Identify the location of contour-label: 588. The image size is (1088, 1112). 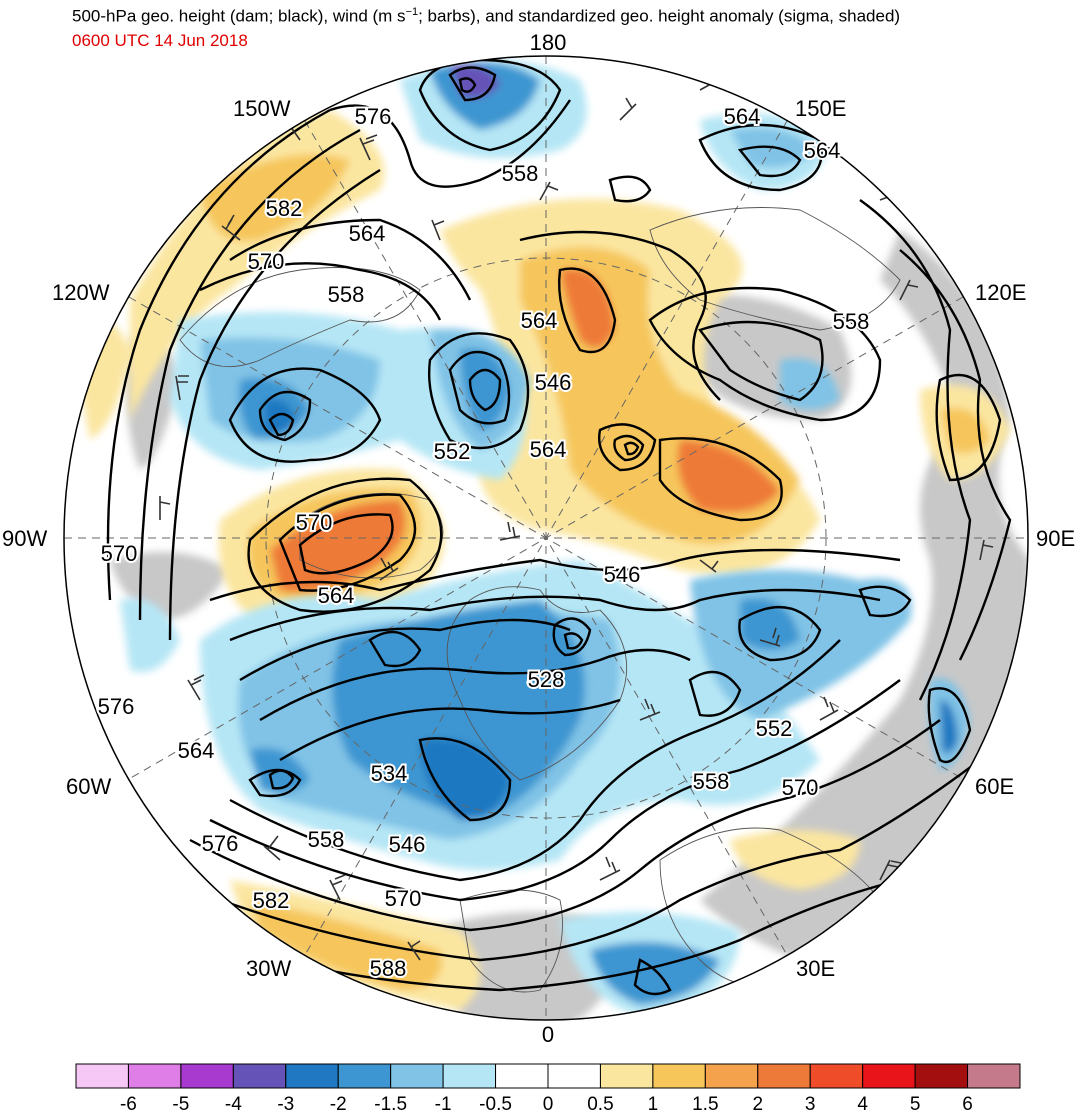
(388, 968).